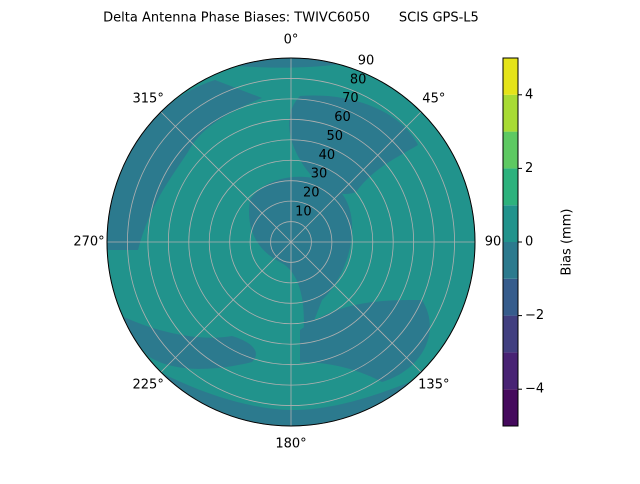 The image size is (640, 484). What do you see at coordinates (433, 384) in the screenshot?
I see `theta-tick-label: 135°` at bounding box center [433, 384].